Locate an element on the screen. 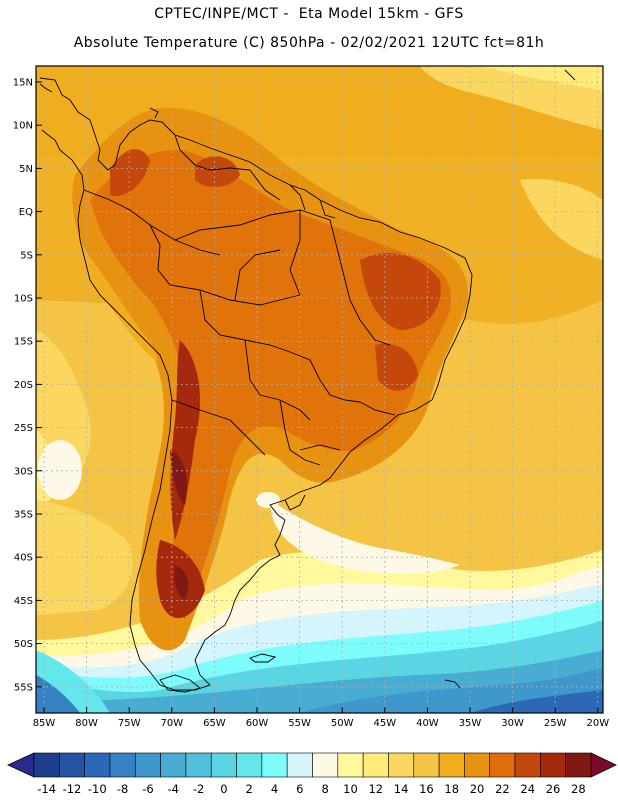 The image size is (618, 804). lat-tick-label: 15S is located at coordinates (23, 342).